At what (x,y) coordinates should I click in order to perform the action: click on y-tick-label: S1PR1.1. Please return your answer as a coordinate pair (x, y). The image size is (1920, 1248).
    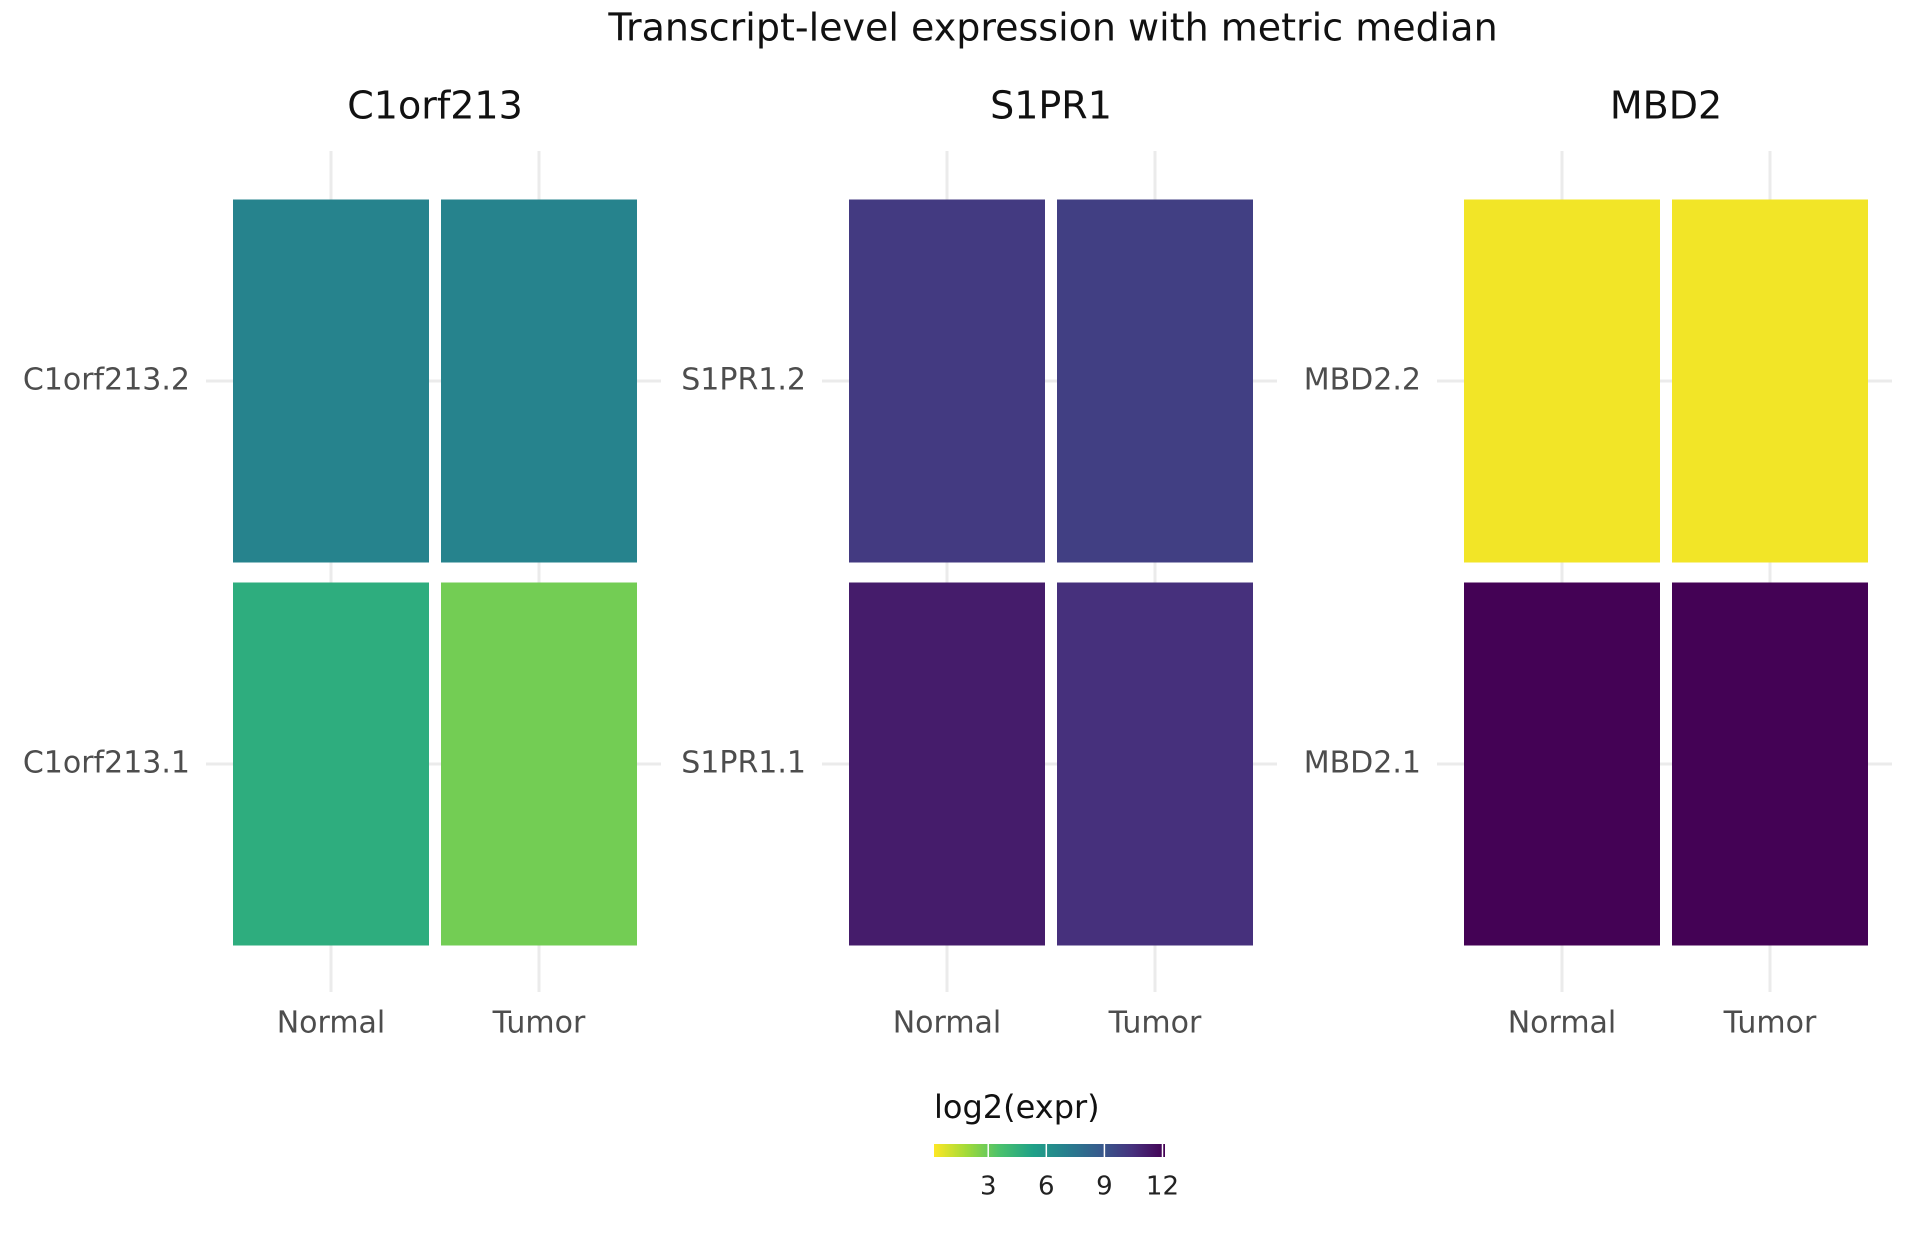
    Looking at the image, I should click on (743, 763).